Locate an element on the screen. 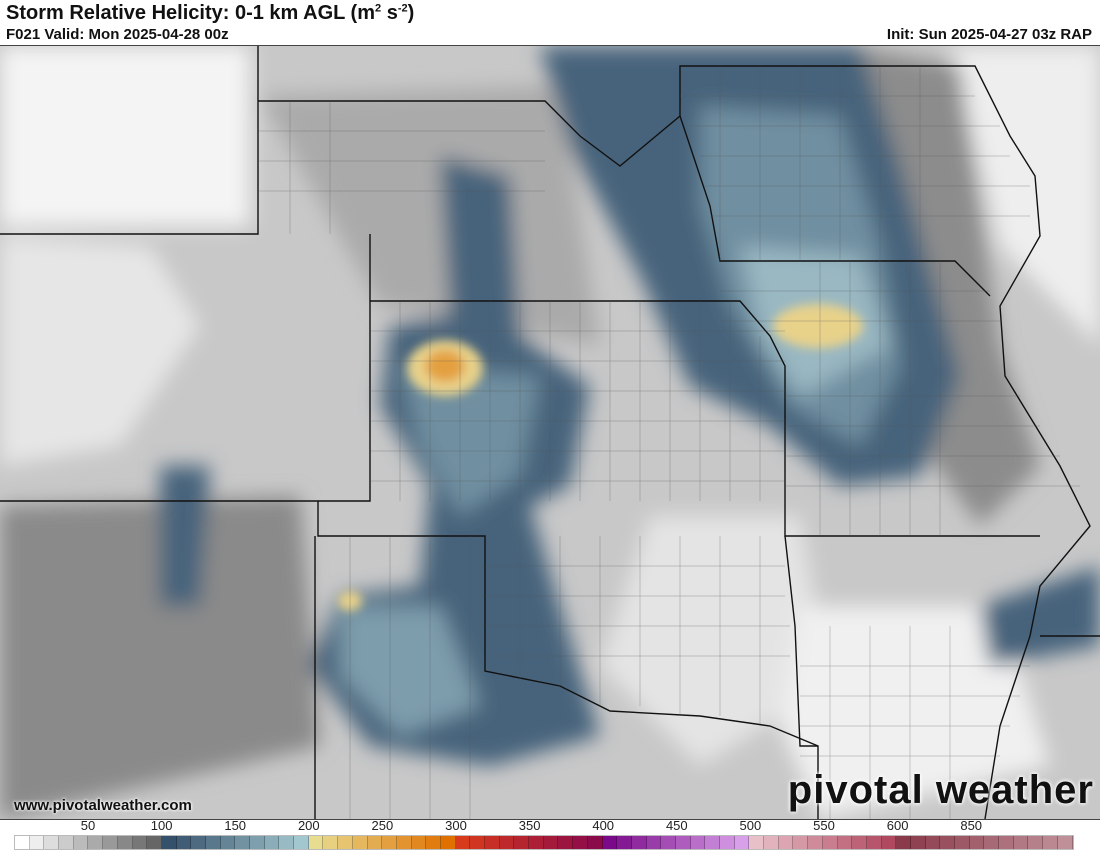  valid-time: F021 Valid: Mon 2025-04-28 00z is located at coordinates (117, 34).